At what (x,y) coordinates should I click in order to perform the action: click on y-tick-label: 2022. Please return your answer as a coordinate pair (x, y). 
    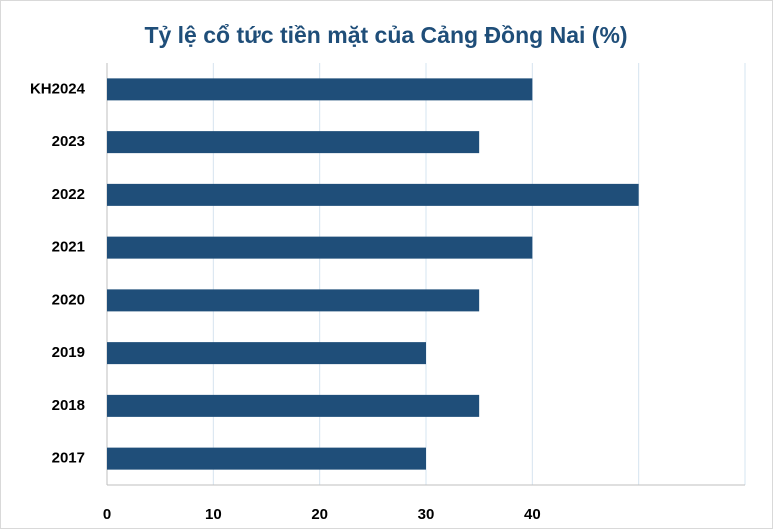
    Looking at the image, I should click on (68, 194).